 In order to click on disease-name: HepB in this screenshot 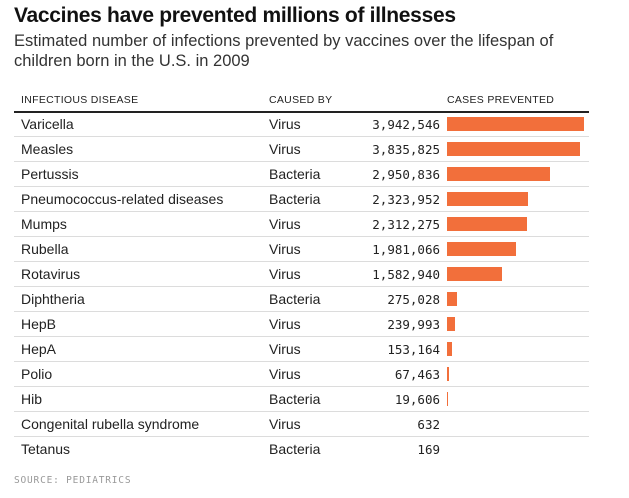, I will do `click(39, 324)`.